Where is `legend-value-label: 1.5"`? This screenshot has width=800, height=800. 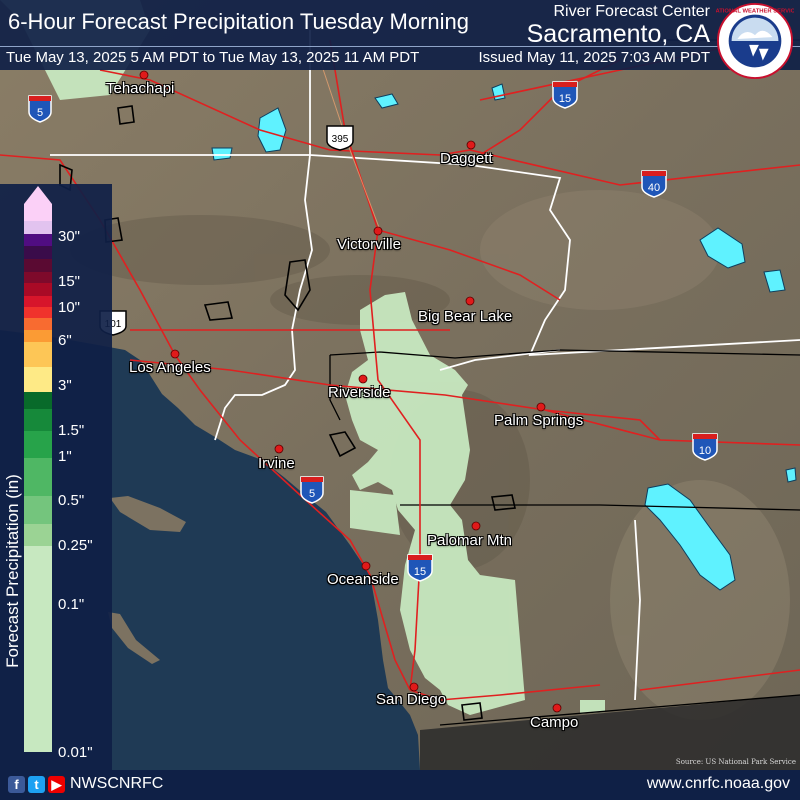 legend-value-label: 1.5" is located at coordinates (71, 430).